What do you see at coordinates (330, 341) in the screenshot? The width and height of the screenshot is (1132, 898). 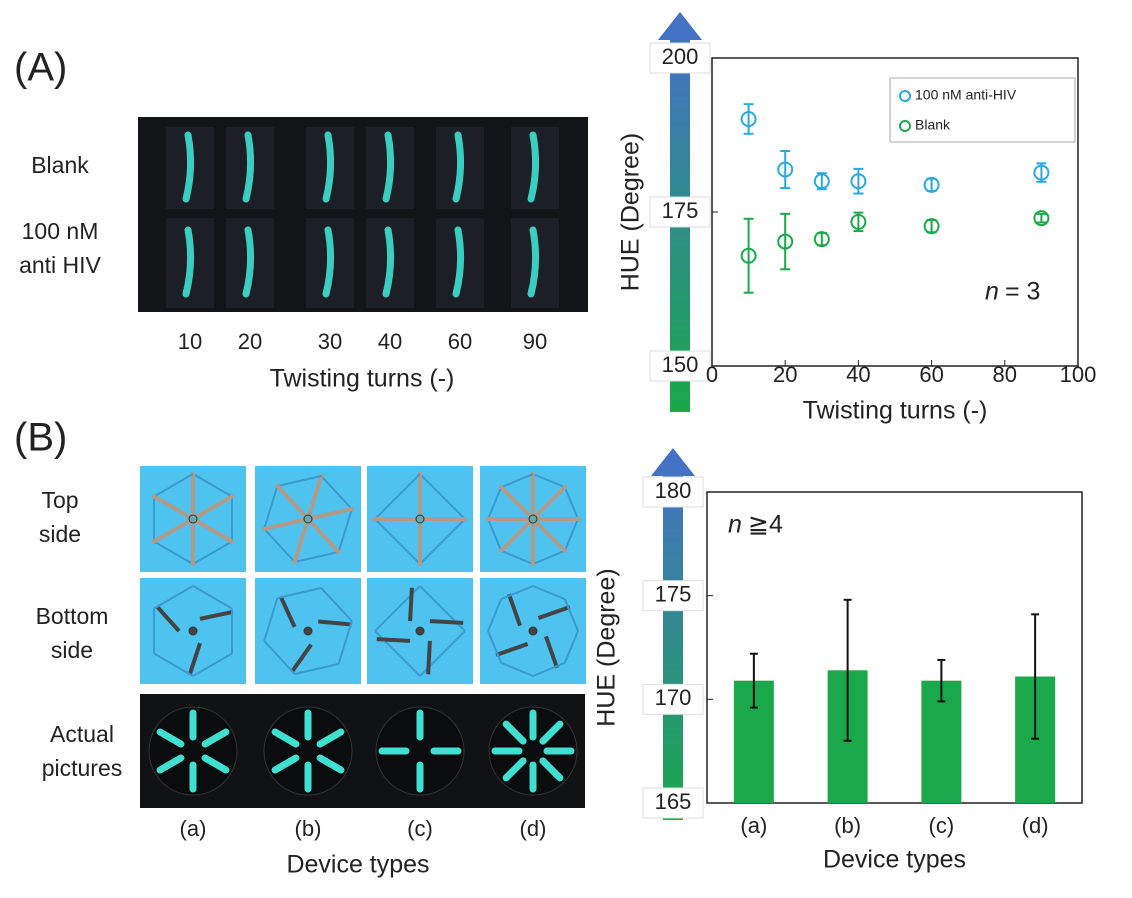 I see `x-tick-label: 30` at bounding box center [330, 341].